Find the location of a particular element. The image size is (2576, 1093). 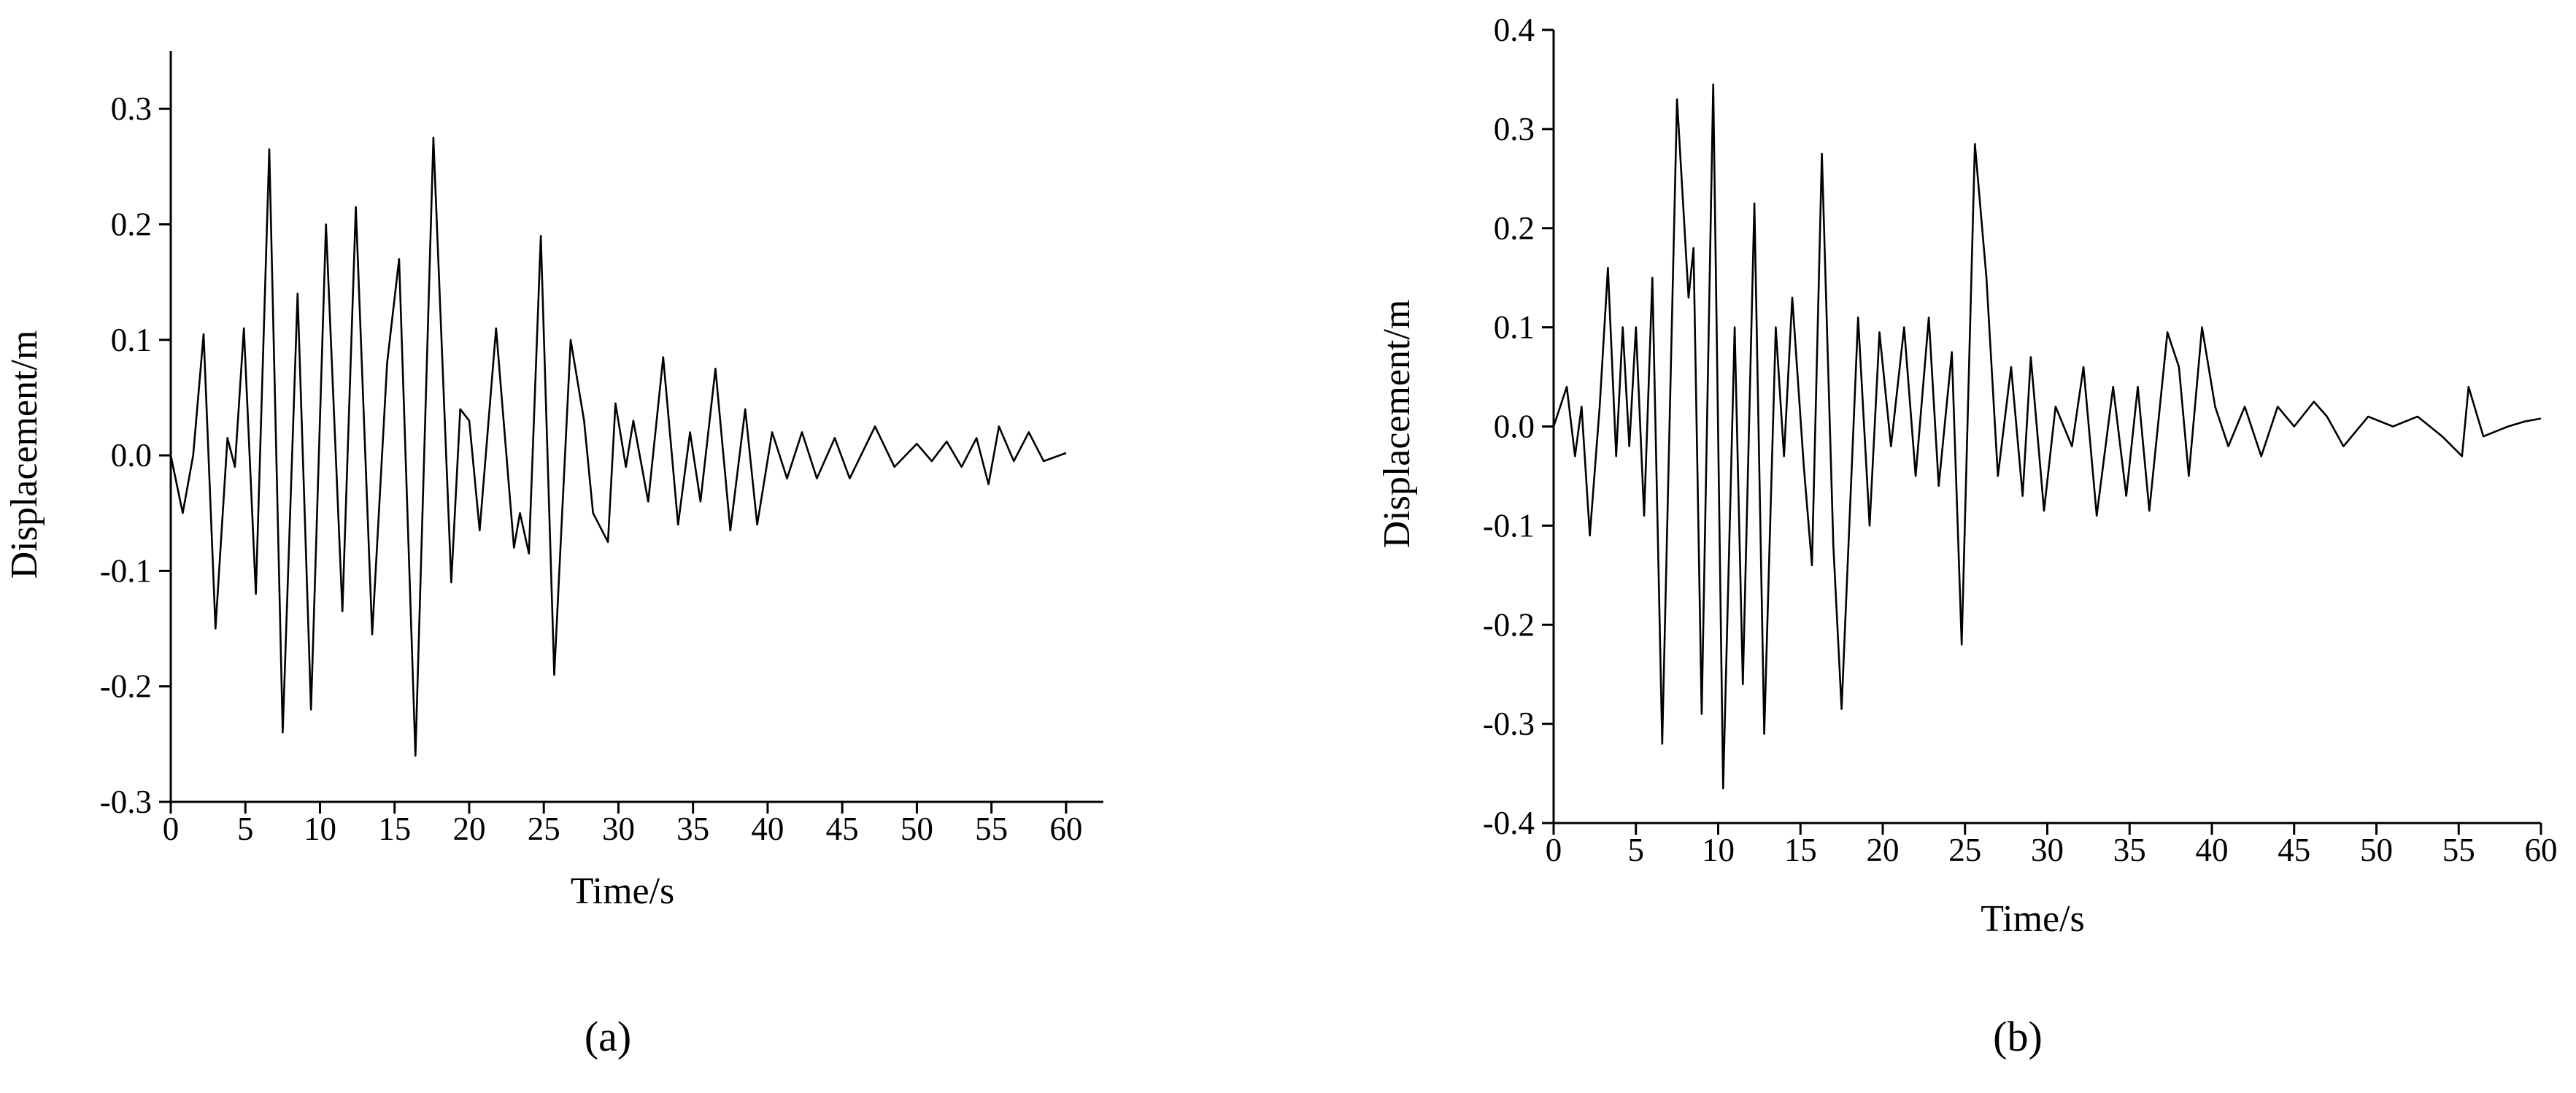

y-tick-label: -0.4 is located at coordinates (1509, 823).